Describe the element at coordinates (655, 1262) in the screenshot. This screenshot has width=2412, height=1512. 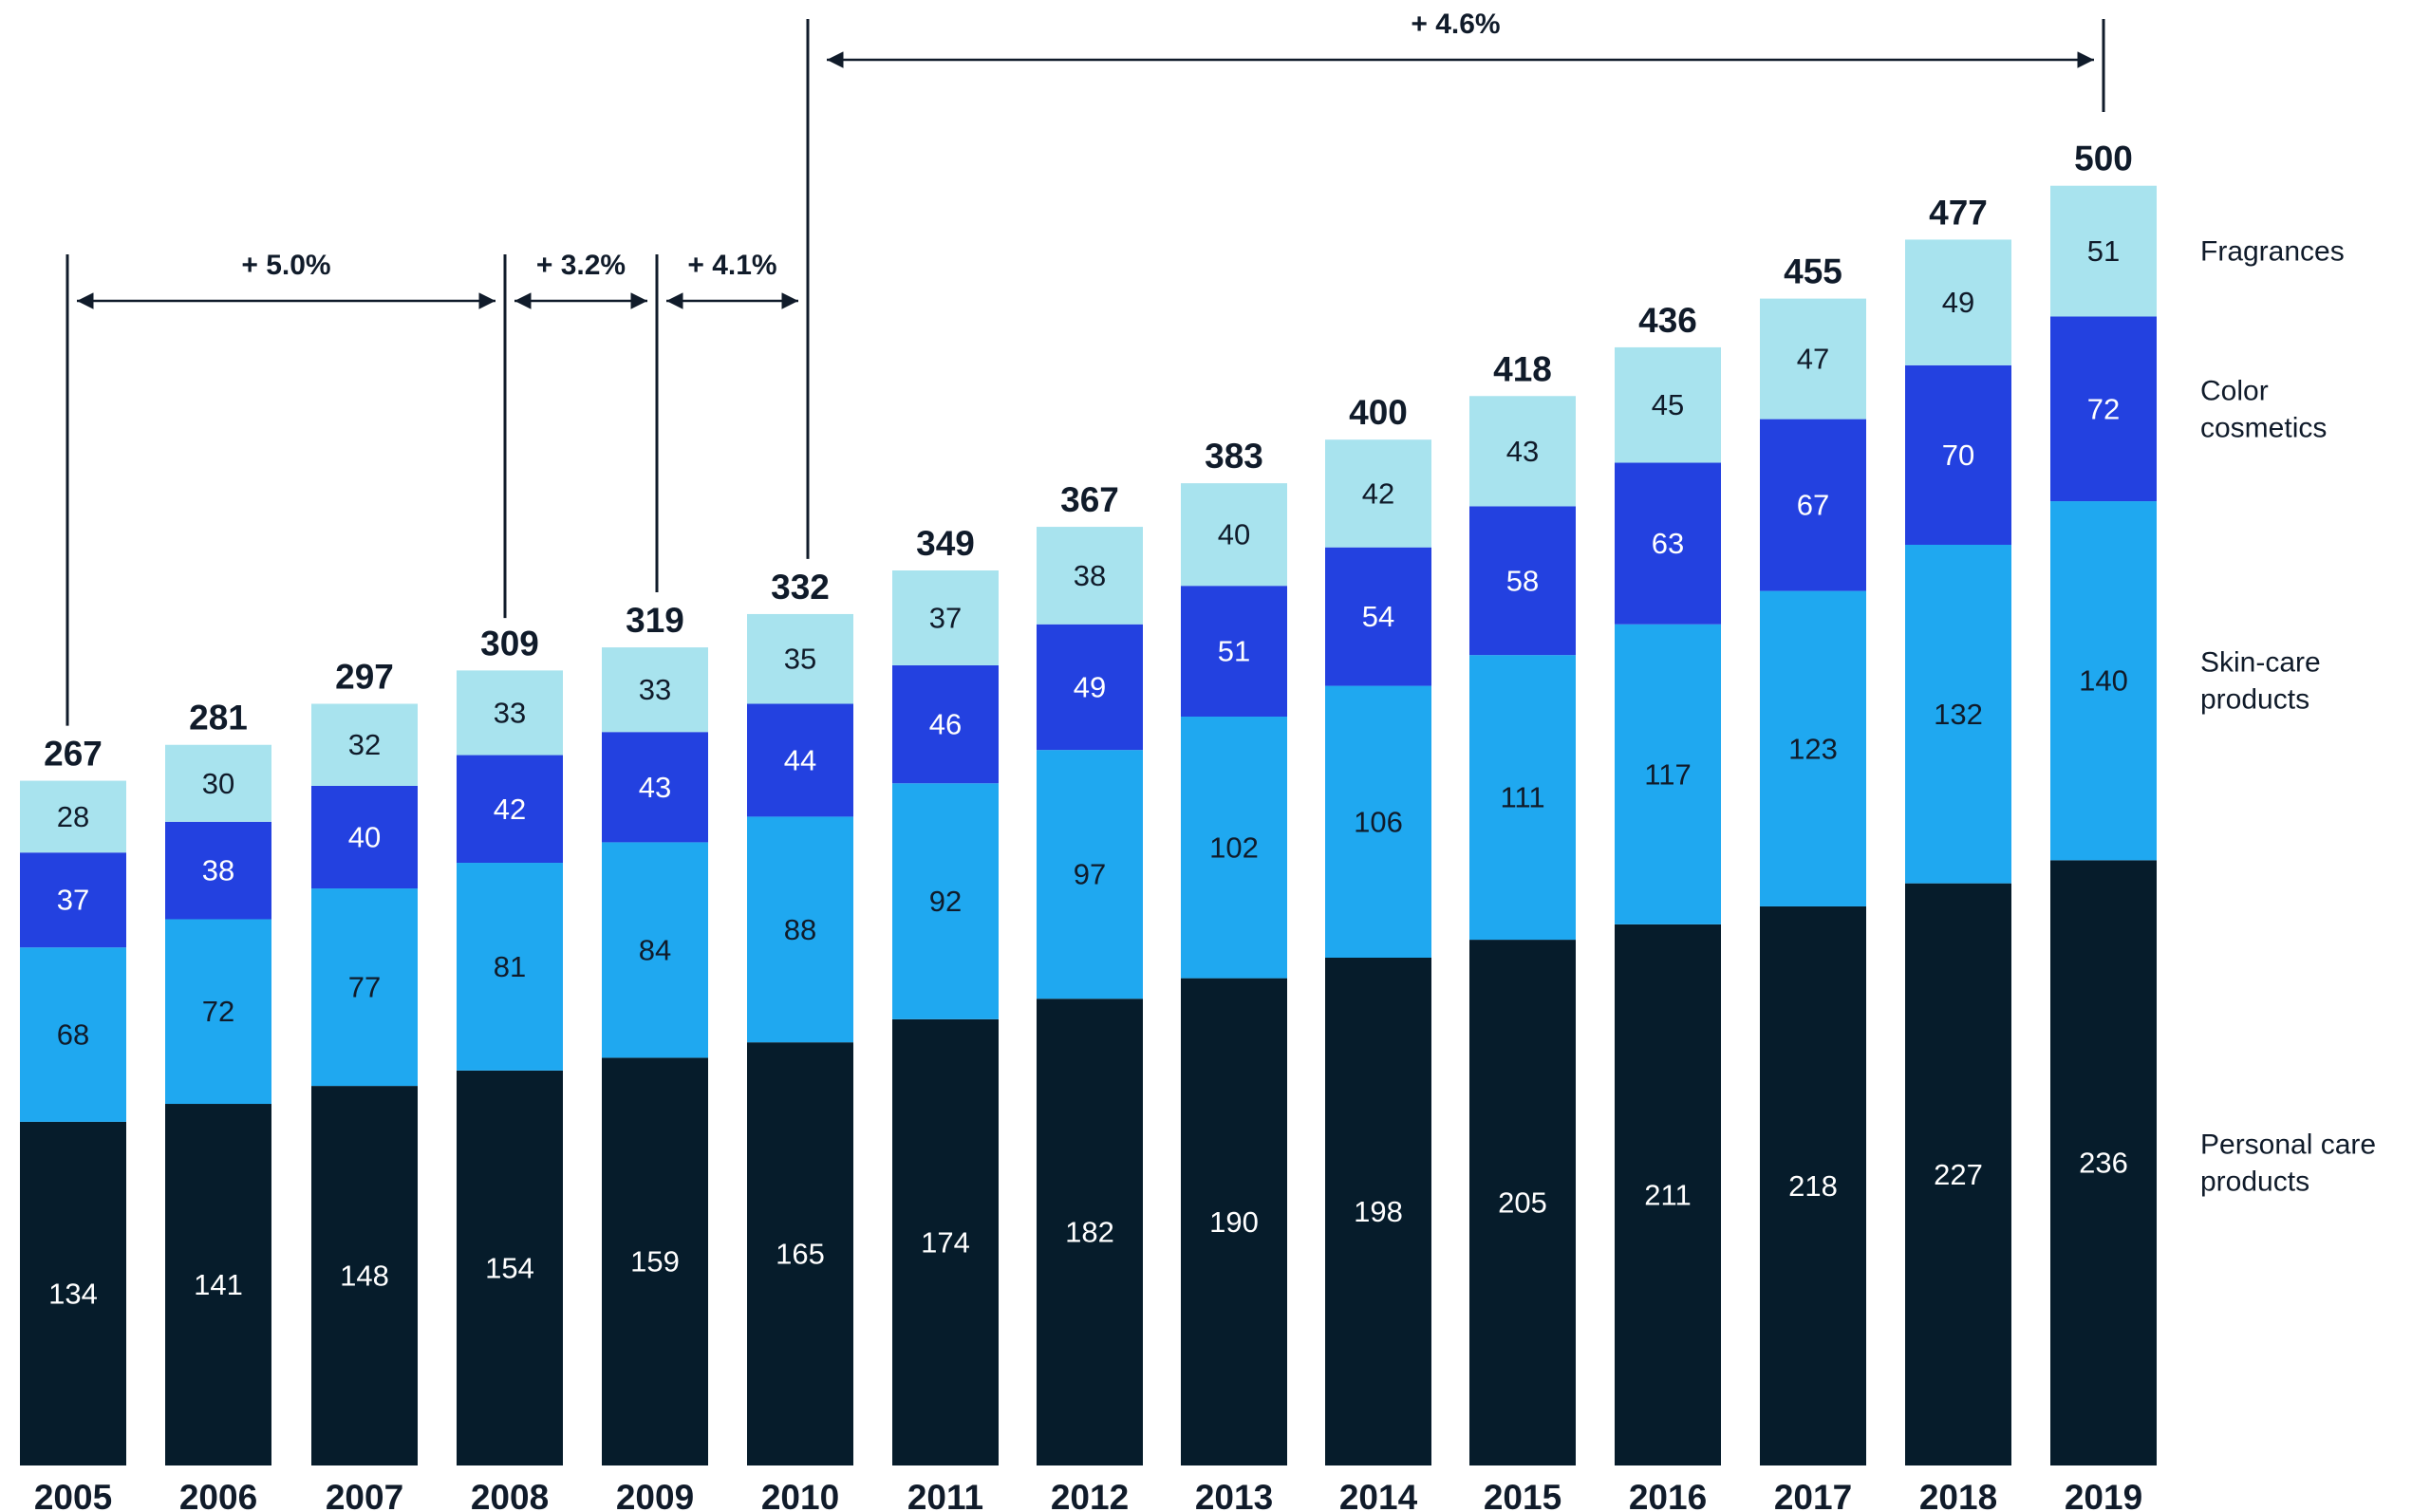
I see `segment-value-label: 159` at that location.